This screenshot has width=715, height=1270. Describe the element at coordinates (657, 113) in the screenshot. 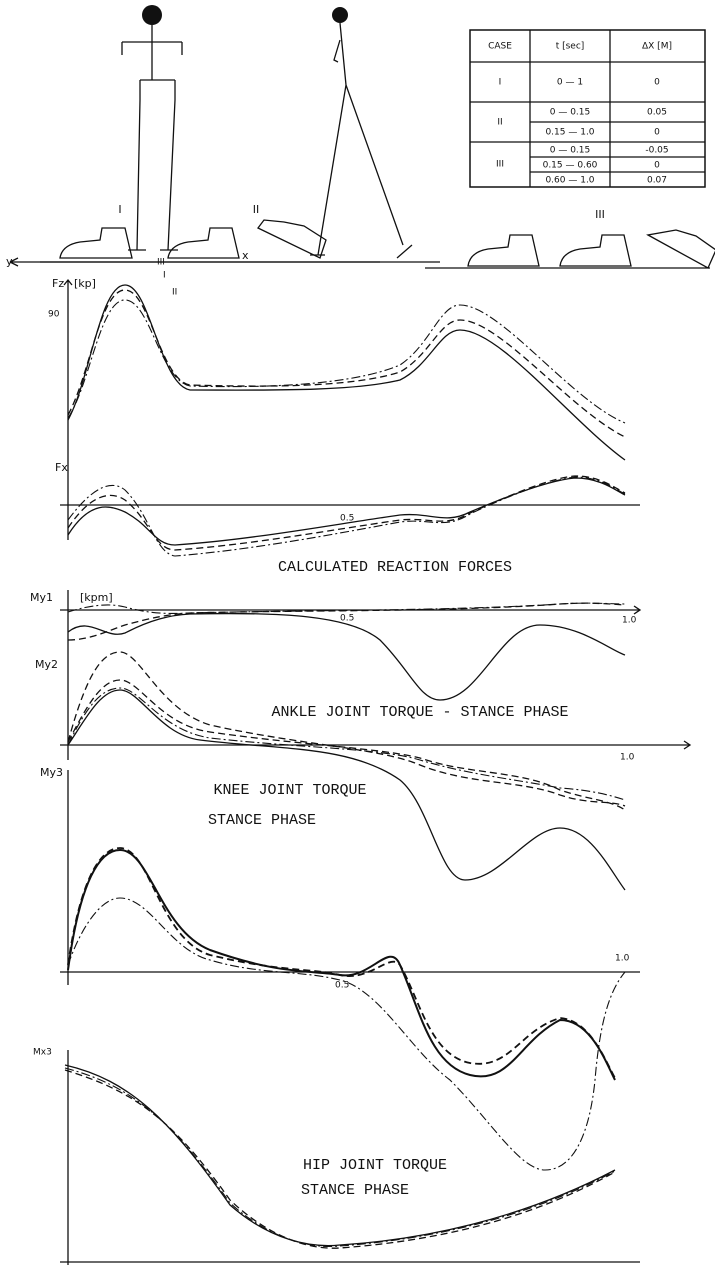

I see `table-cell: 0.05` at that location.